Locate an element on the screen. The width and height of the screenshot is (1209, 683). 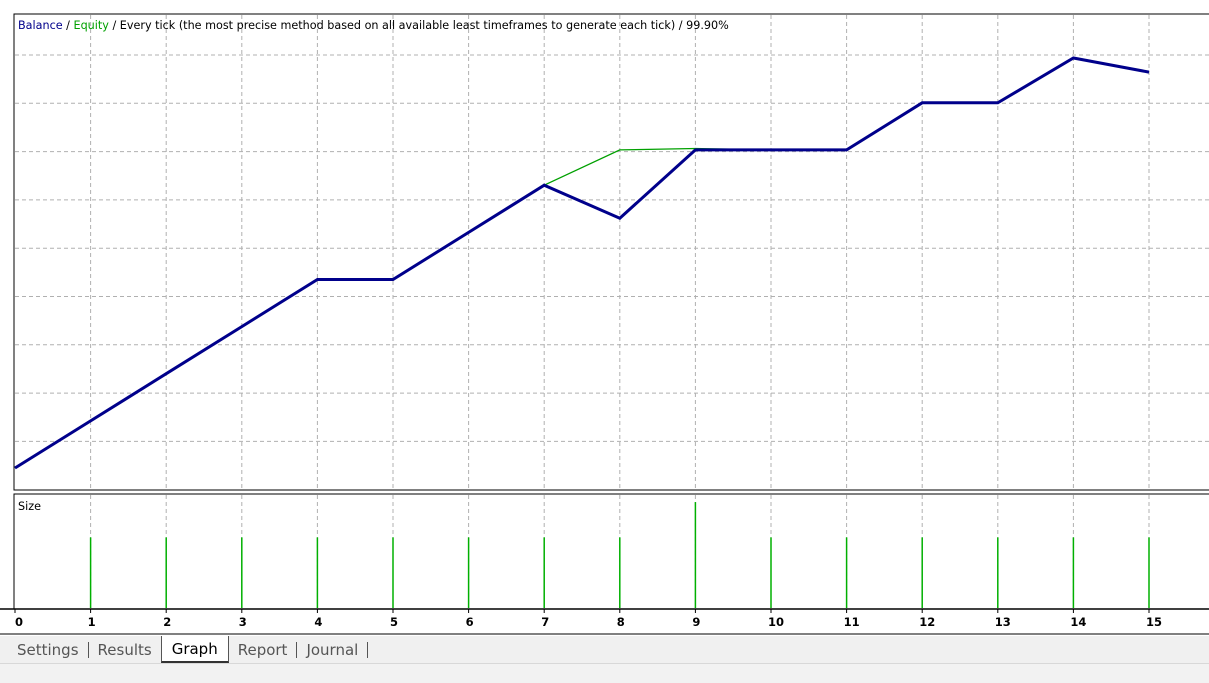
x-tick-label: 2 is located at coordinates (167, 622).